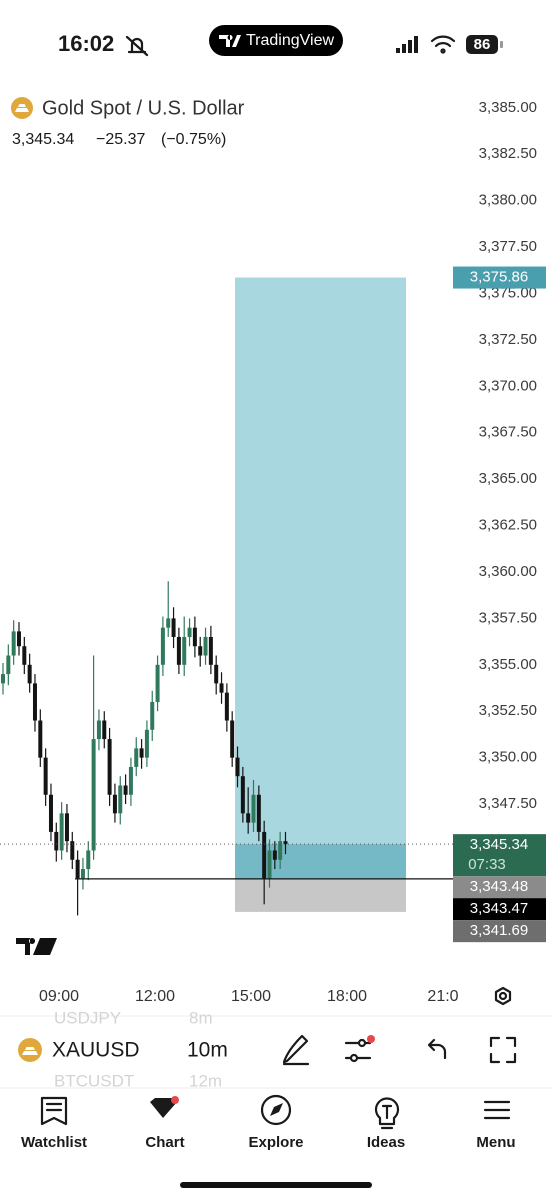 The width and height of the screenshot is (552, 1200). Describe the element at coordinates (497, 1110) in the screenshot. I see `menu-icon` at that location.